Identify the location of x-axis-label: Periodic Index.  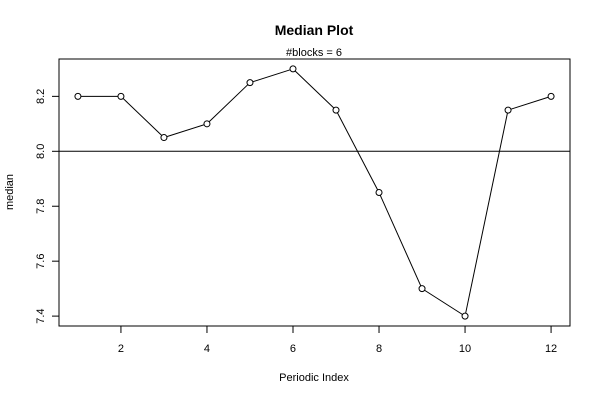
(314, 378).